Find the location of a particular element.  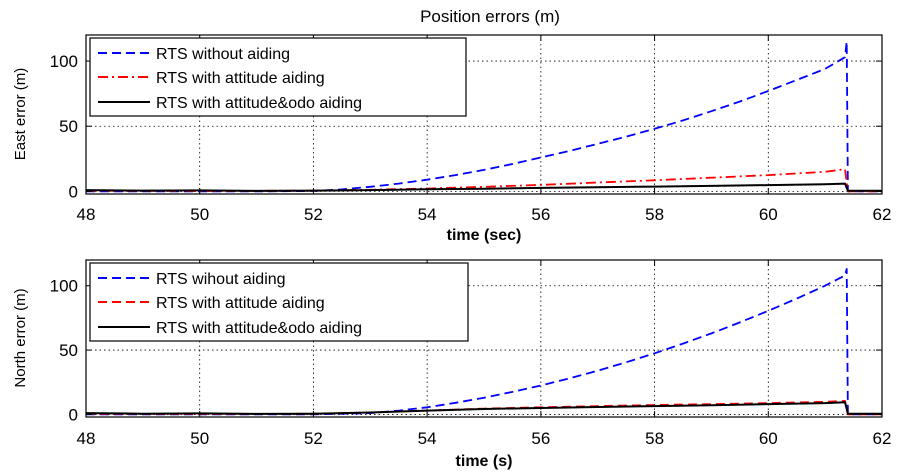

east-x-axis-label: time (sec) is located at coordinates (484, 235).